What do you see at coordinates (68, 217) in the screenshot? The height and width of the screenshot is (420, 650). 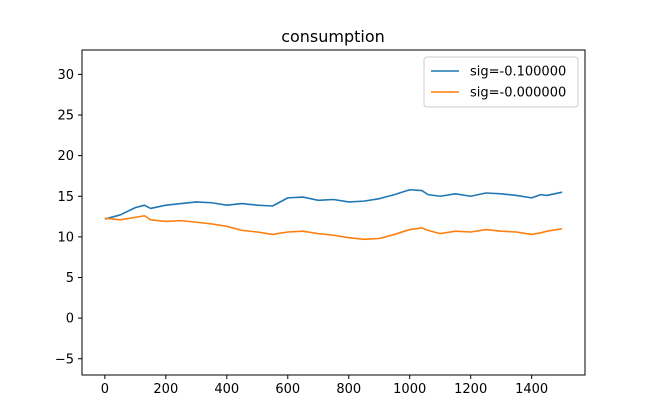 I see `y-axis: −5 0 5 10 15 20 25 30` at bounding box center [68, 217].